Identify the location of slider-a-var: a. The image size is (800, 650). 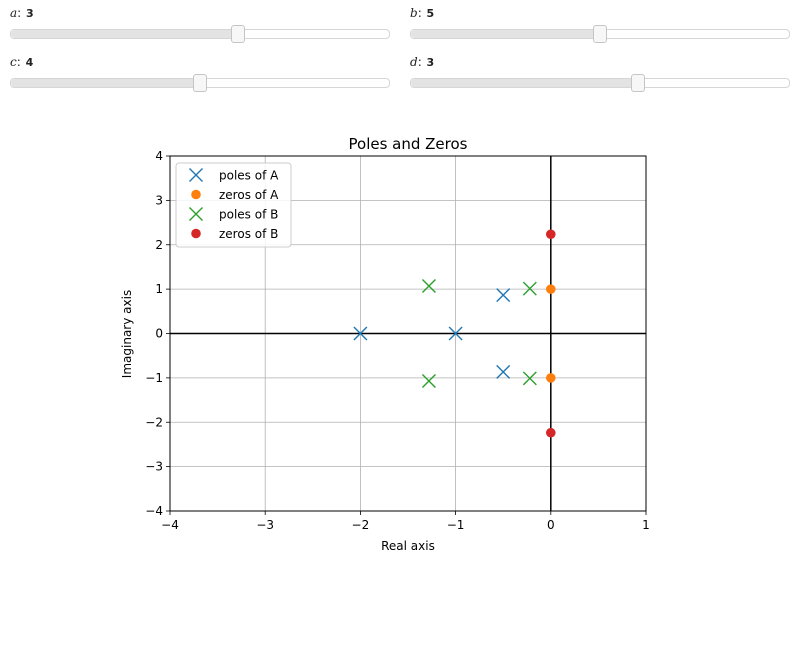
(14, 13).